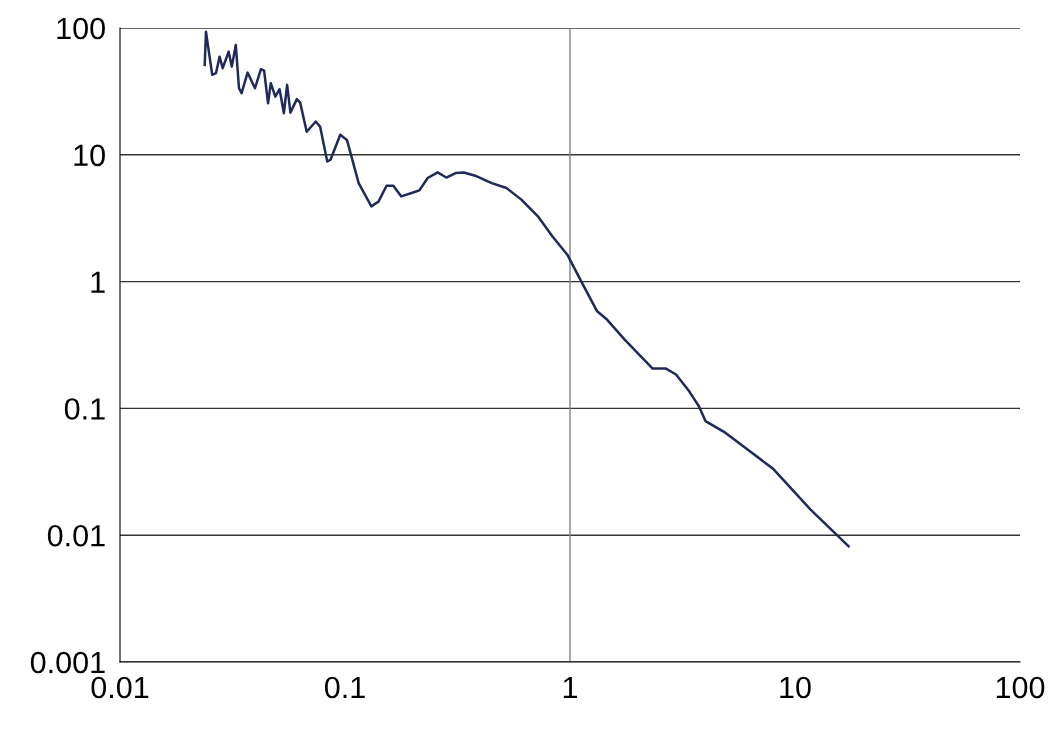  Describe the element at coordinates (67, 662) in the screenshot. I see `y-tick-label: 0.001` at that location.